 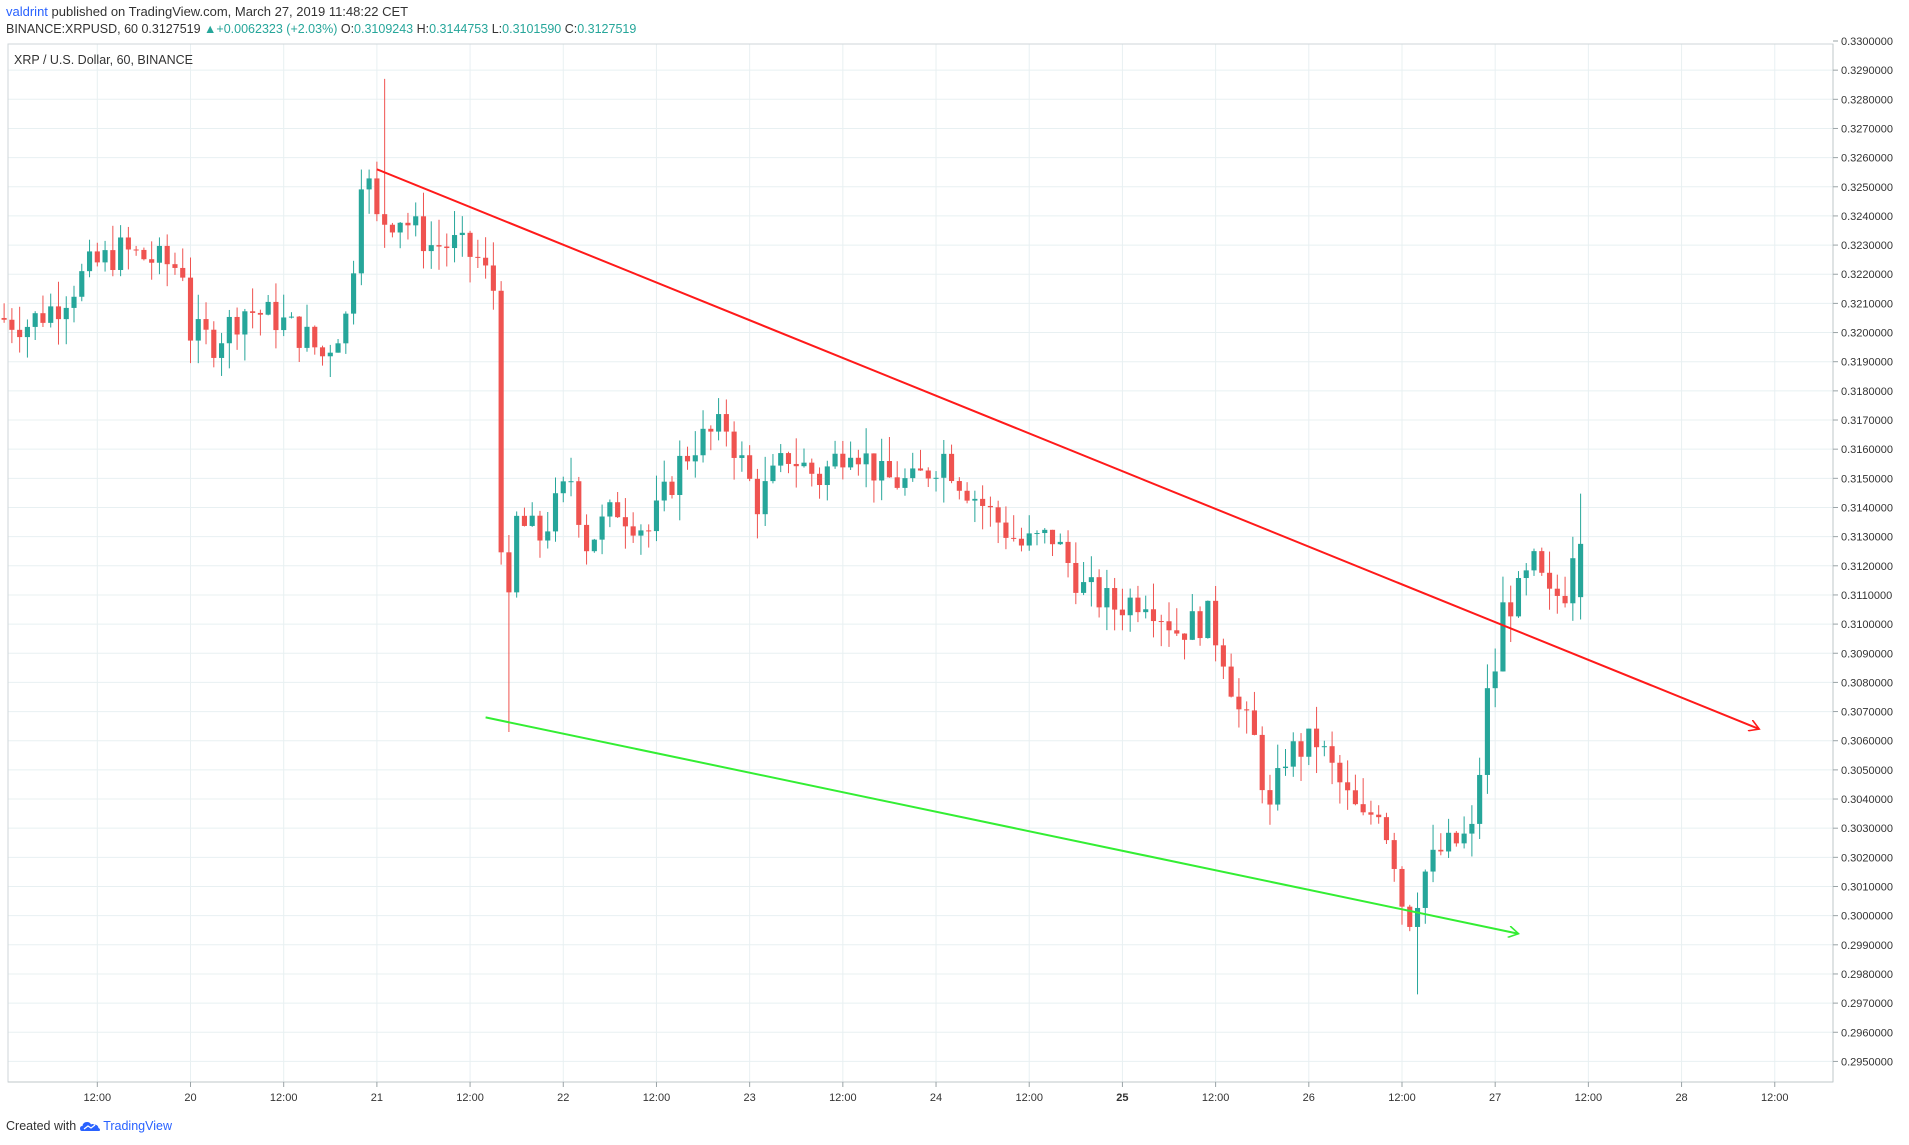 What do you see at coordinates (1867, 42) in the screenshot?
I see `price-tick-label: 0.3300000` at bounding box center [1867, 42].